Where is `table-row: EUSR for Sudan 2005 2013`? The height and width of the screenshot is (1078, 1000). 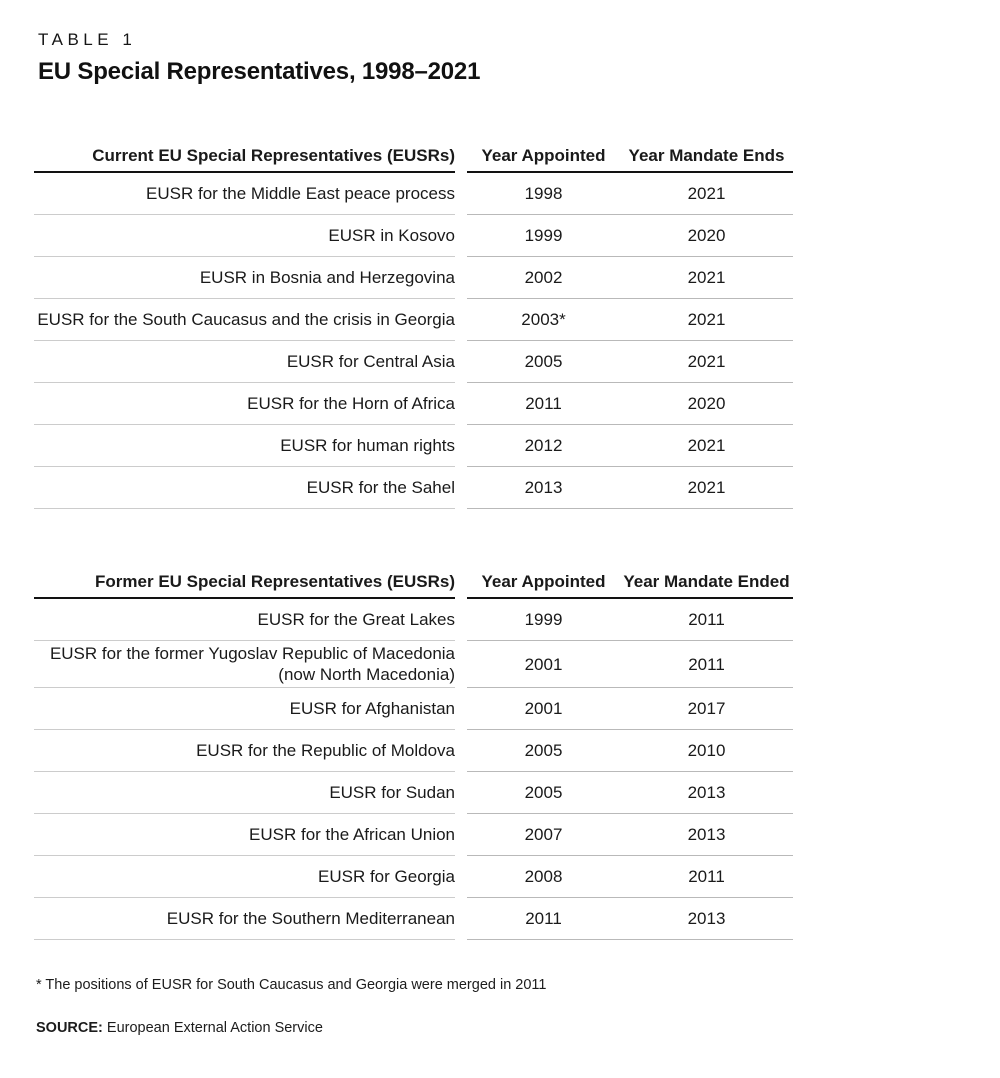 table-row: EUSR for Sudan 2005 2013 is located at coordinates (413, 793).